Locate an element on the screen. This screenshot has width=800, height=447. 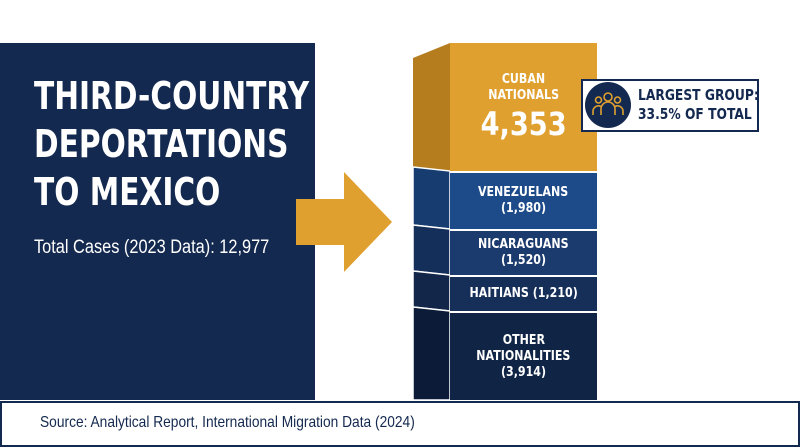
title-line-2: DEPORTATIONS is located at coordinates (161, 144).